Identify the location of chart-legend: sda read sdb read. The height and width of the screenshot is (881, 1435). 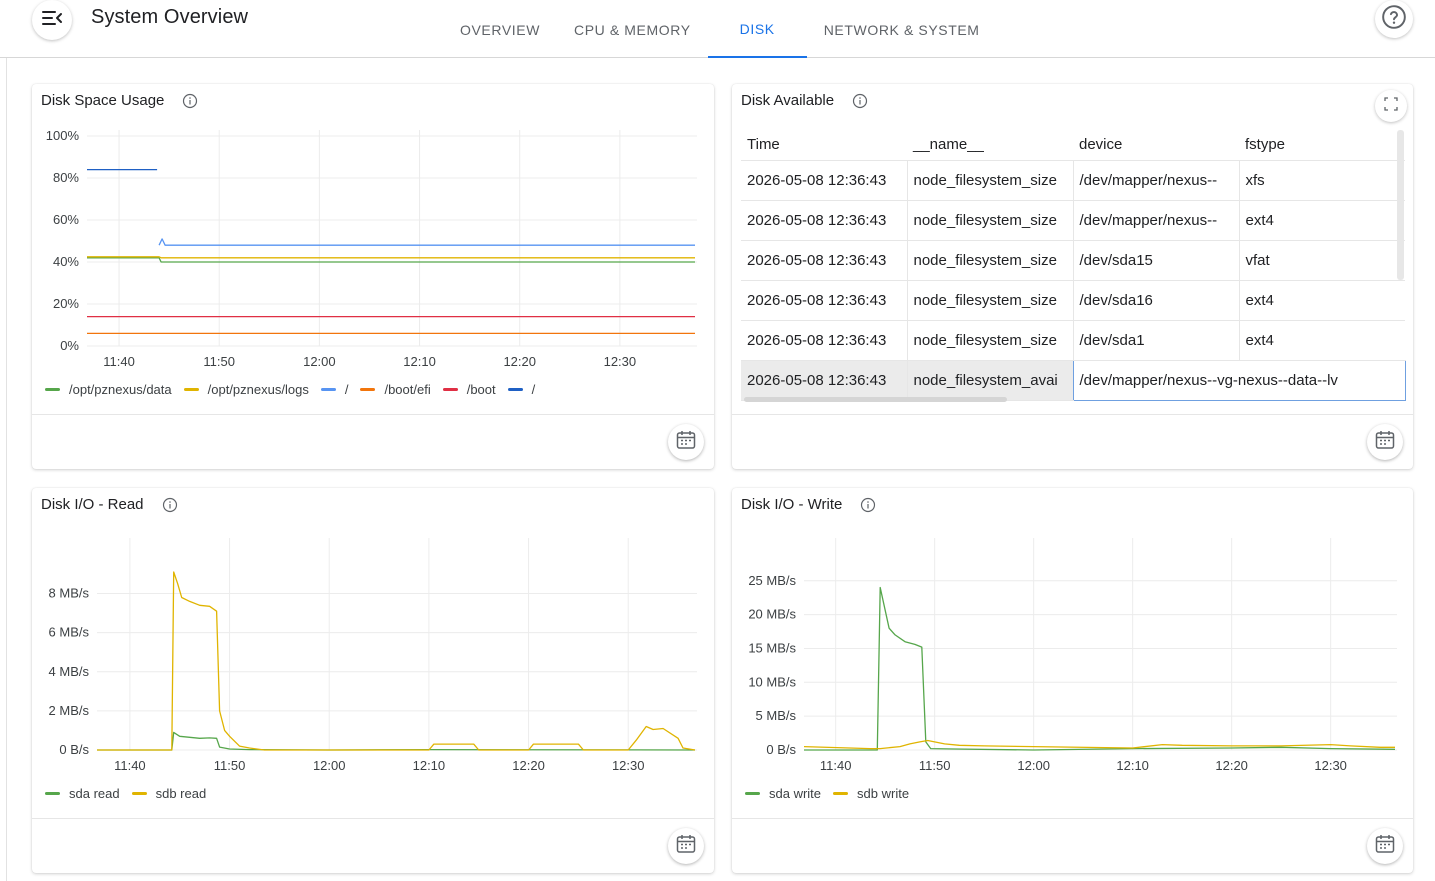
(131, 793).